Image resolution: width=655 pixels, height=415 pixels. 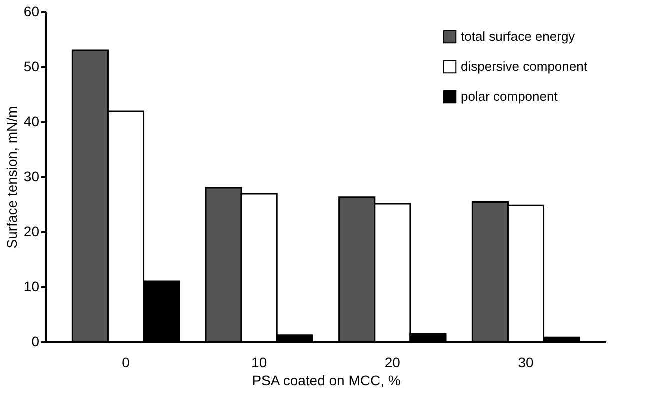 I want to click on y-tick-label: 20, so click(x=32, y=232).